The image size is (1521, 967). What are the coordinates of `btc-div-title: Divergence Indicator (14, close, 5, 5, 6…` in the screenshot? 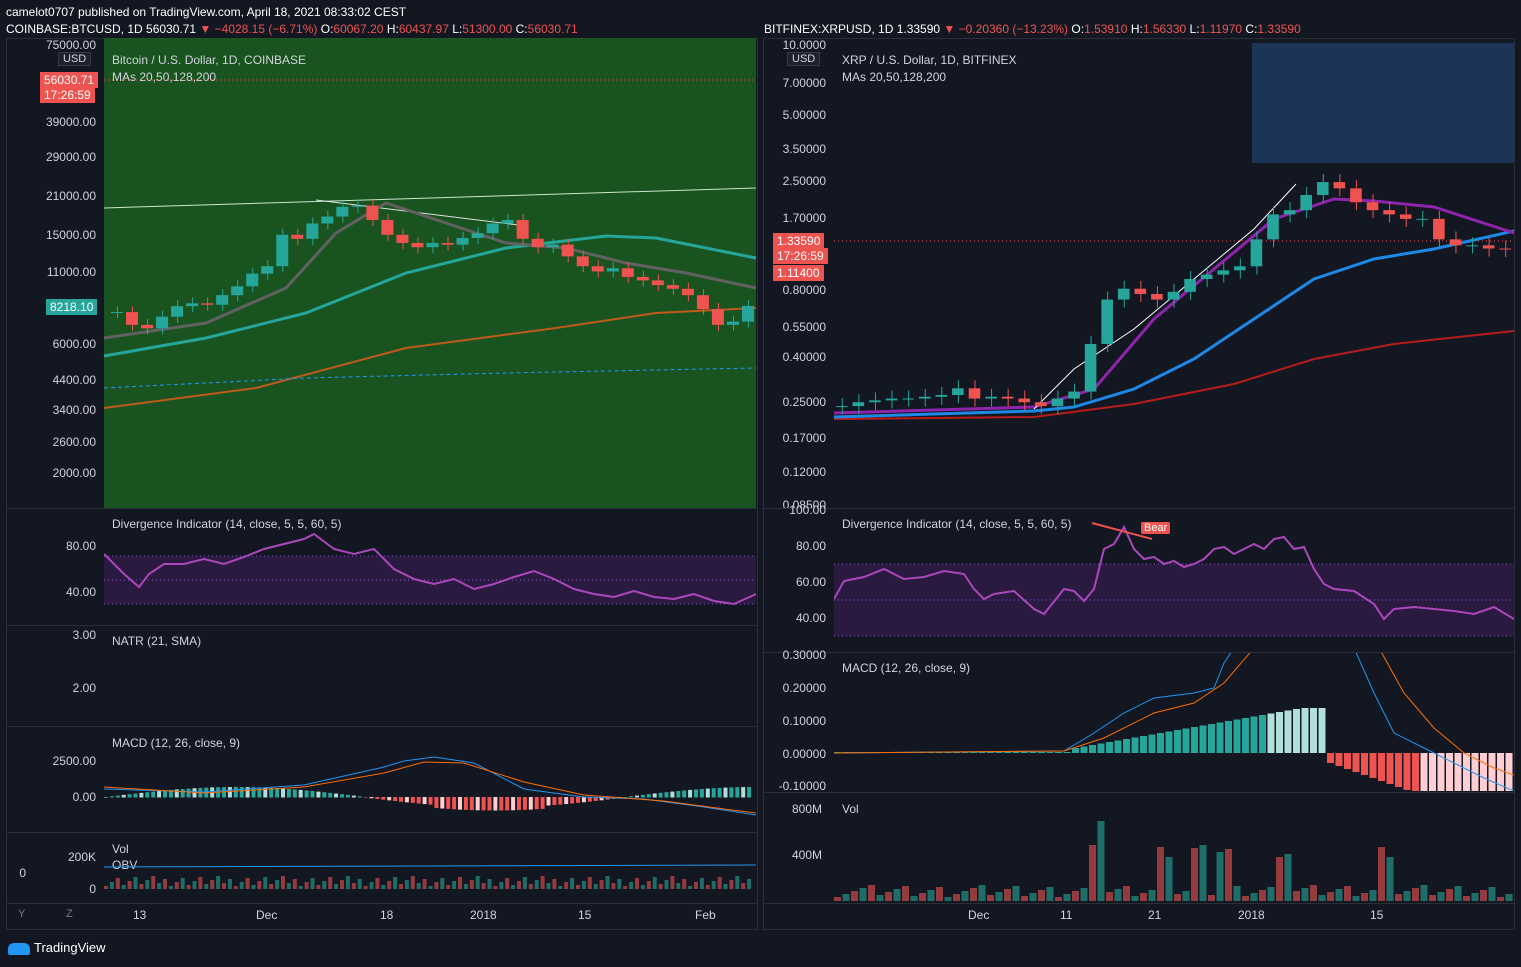 It's located at (227, 524).